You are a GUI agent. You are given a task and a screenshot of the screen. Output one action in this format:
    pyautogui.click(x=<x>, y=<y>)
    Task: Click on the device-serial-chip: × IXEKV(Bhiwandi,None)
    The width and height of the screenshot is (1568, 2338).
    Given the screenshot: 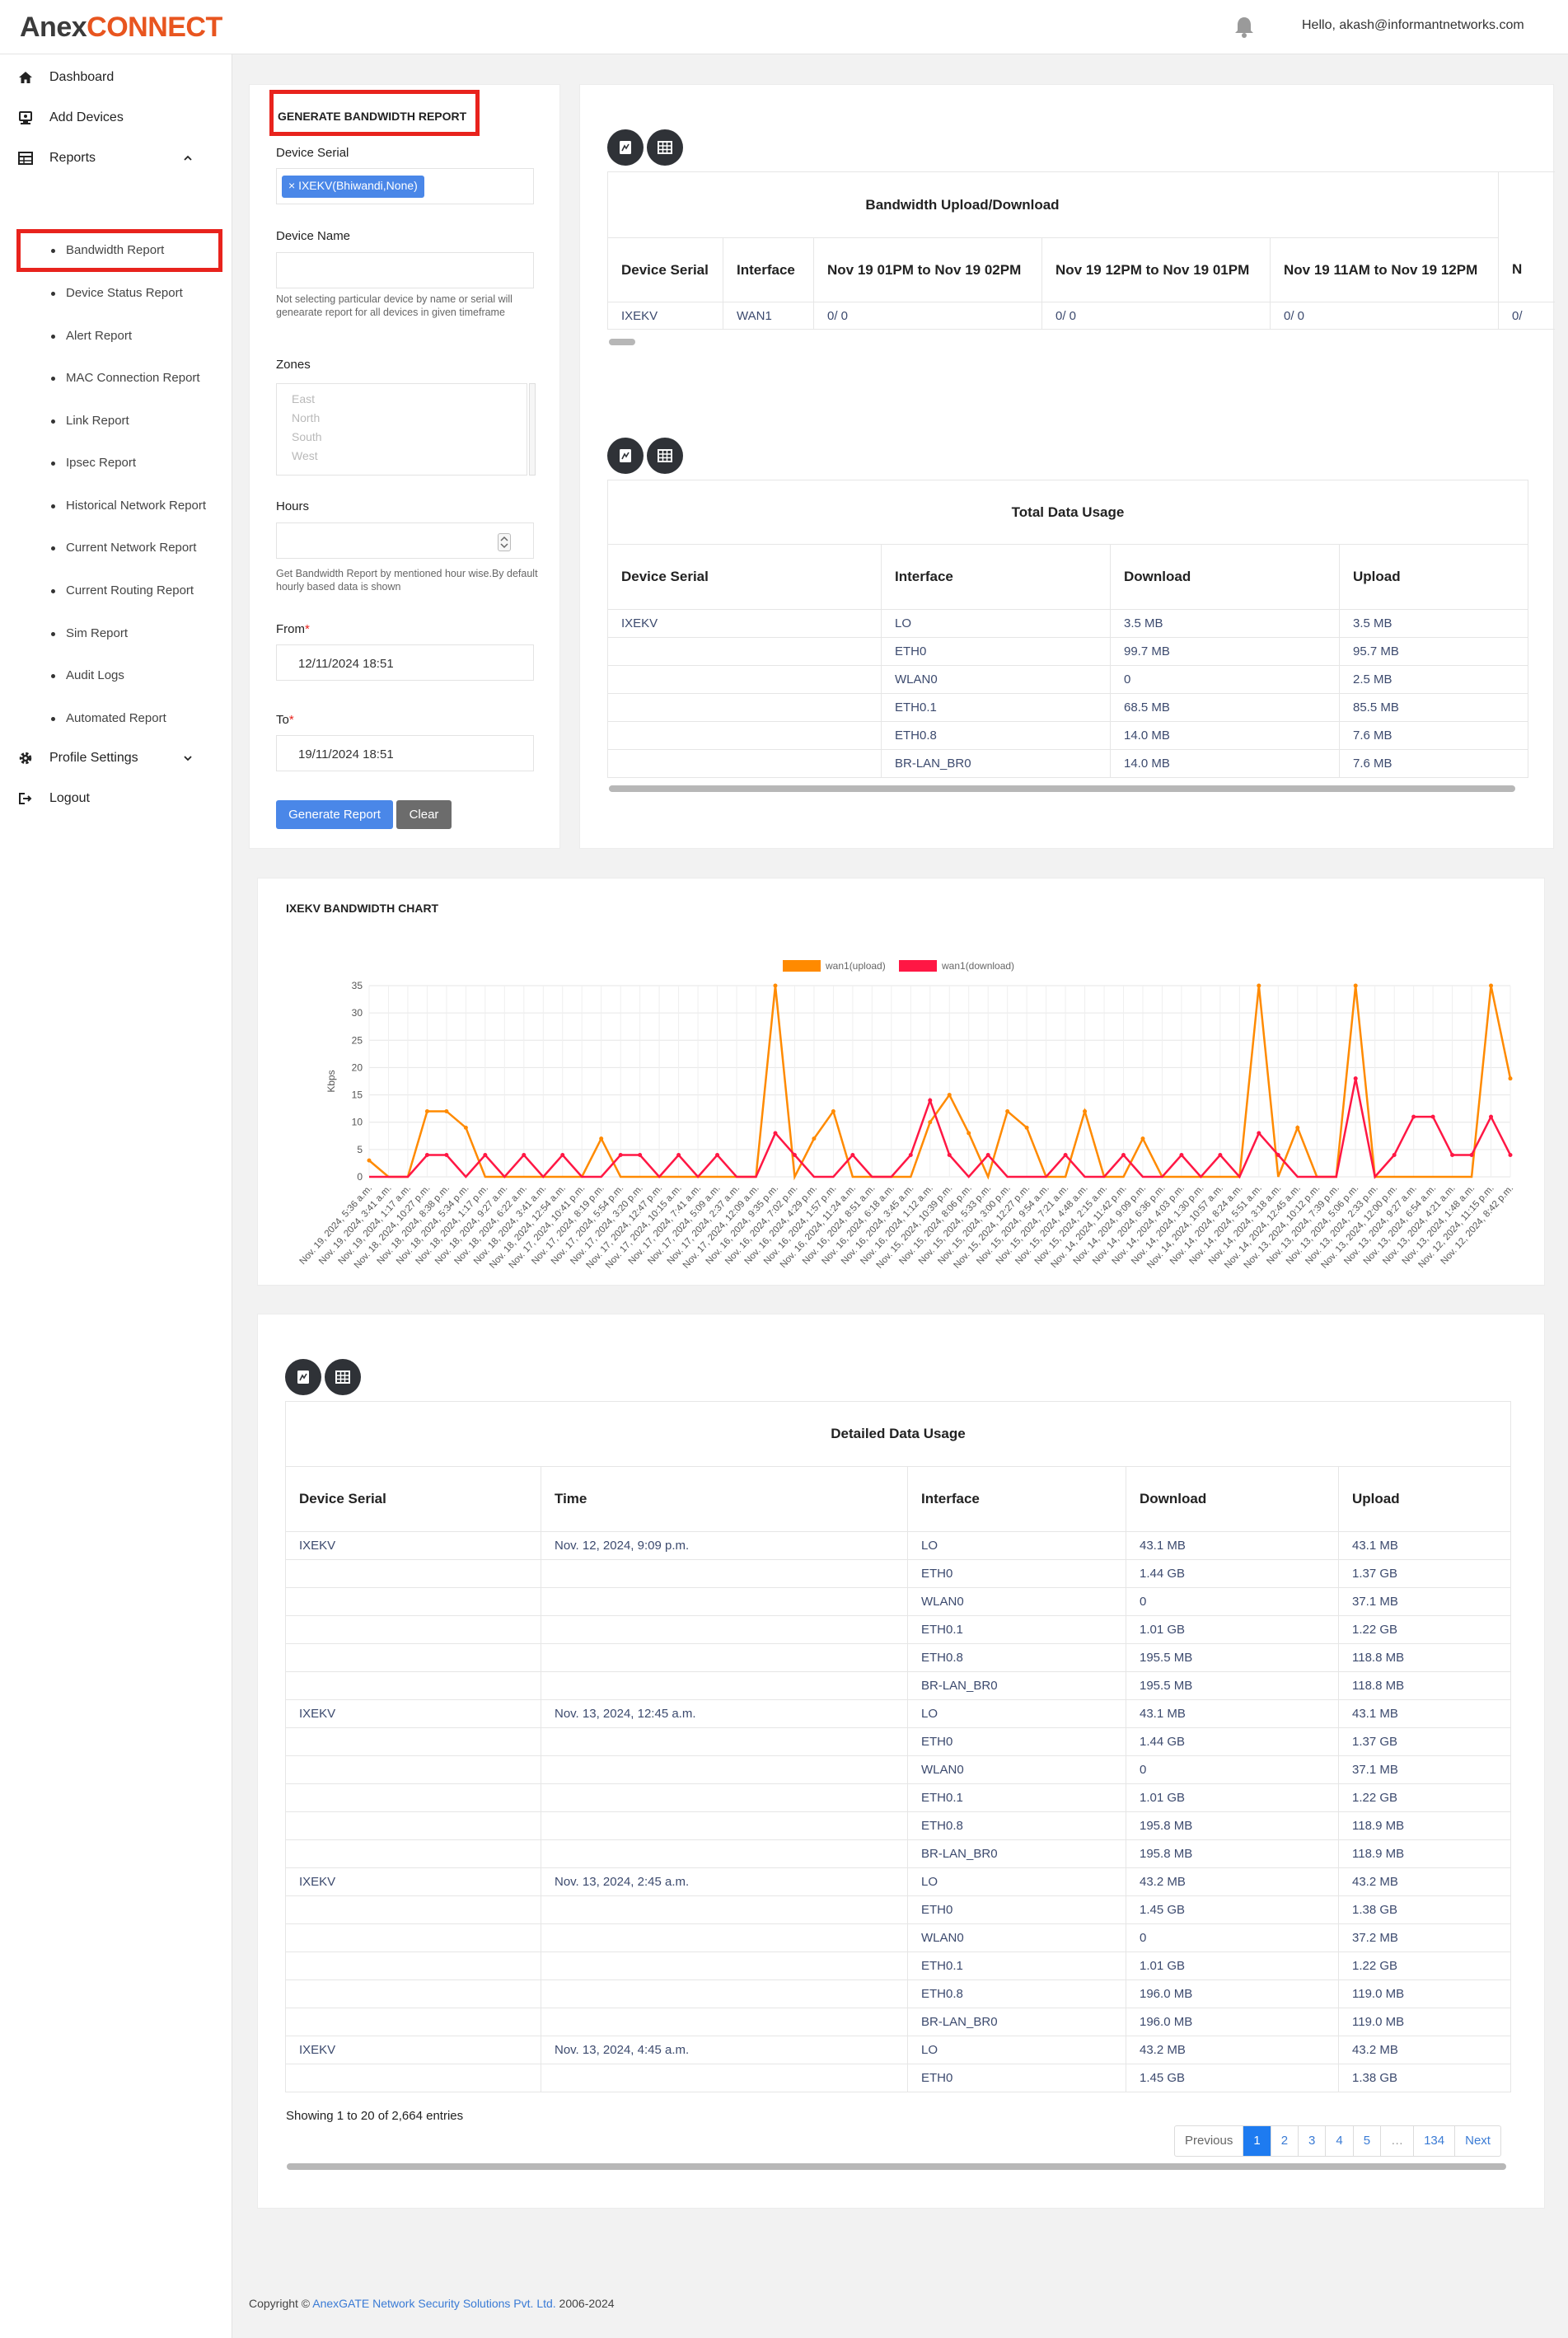 What is the action you would take?
    pyautogui.click(x=353, y=187)
    